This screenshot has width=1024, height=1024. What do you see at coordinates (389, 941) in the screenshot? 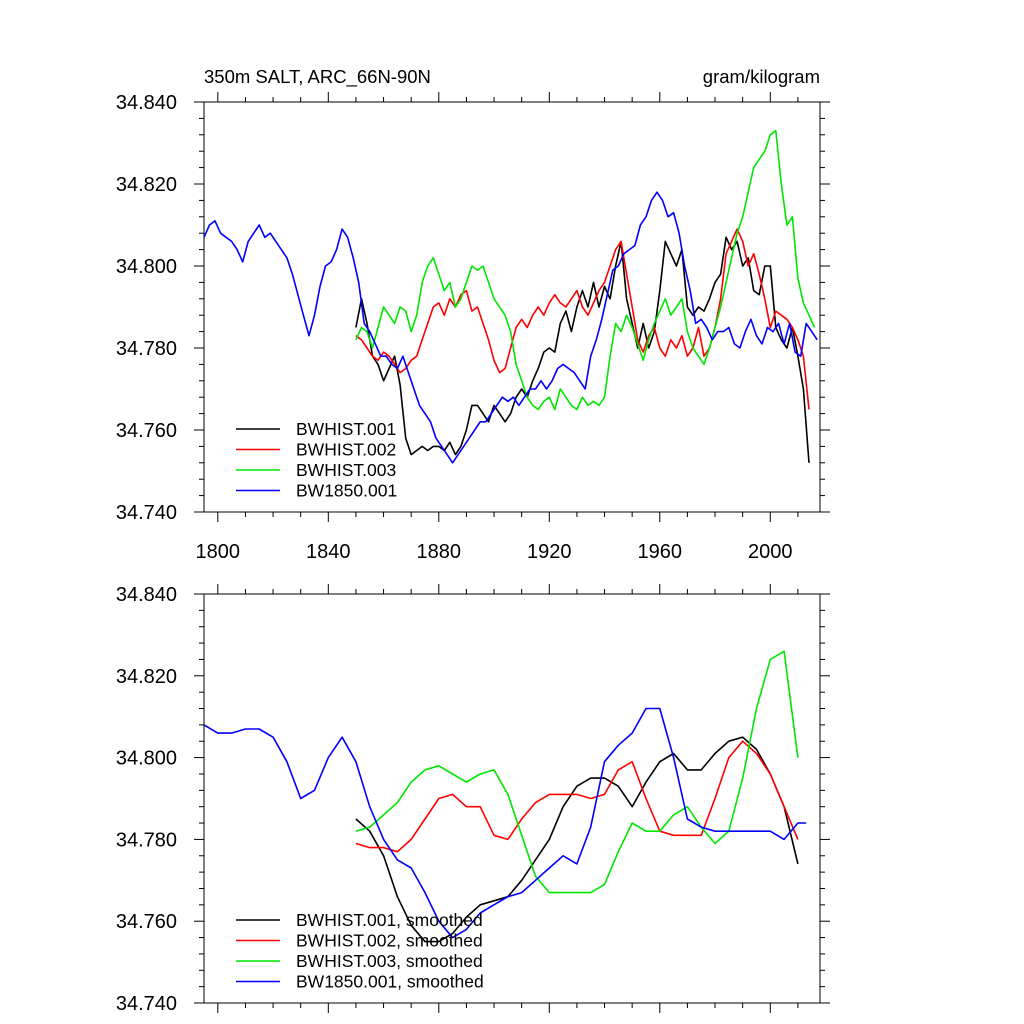
I see `legend-label: BWHIST.002, smoothed` at bounding box center [389, 941].